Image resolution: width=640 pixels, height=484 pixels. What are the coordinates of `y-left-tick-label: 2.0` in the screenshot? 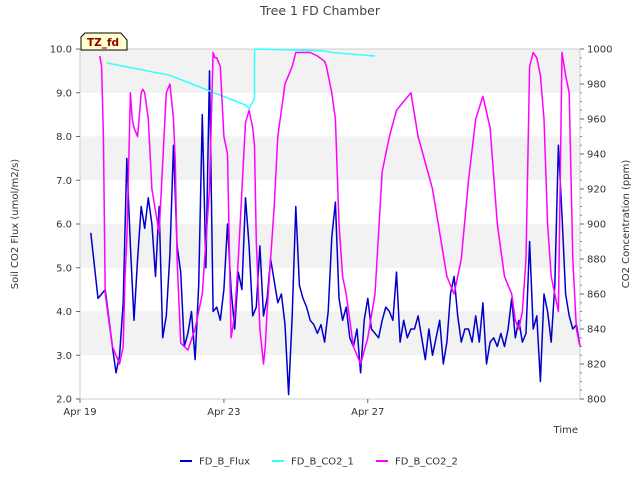 It's located at (64, 400).